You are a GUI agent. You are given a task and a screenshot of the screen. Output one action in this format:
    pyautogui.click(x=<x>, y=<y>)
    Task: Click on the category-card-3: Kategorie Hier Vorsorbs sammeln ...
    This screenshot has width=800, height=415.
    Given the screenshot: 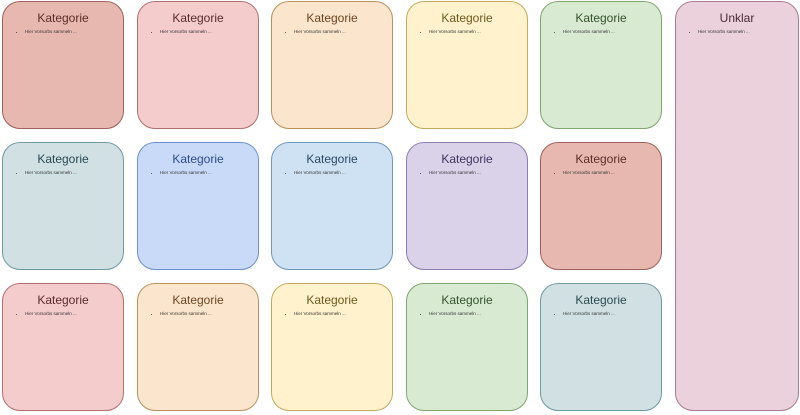 What is the action you would take?
    pyautogui.click(x=332, y=65)
    